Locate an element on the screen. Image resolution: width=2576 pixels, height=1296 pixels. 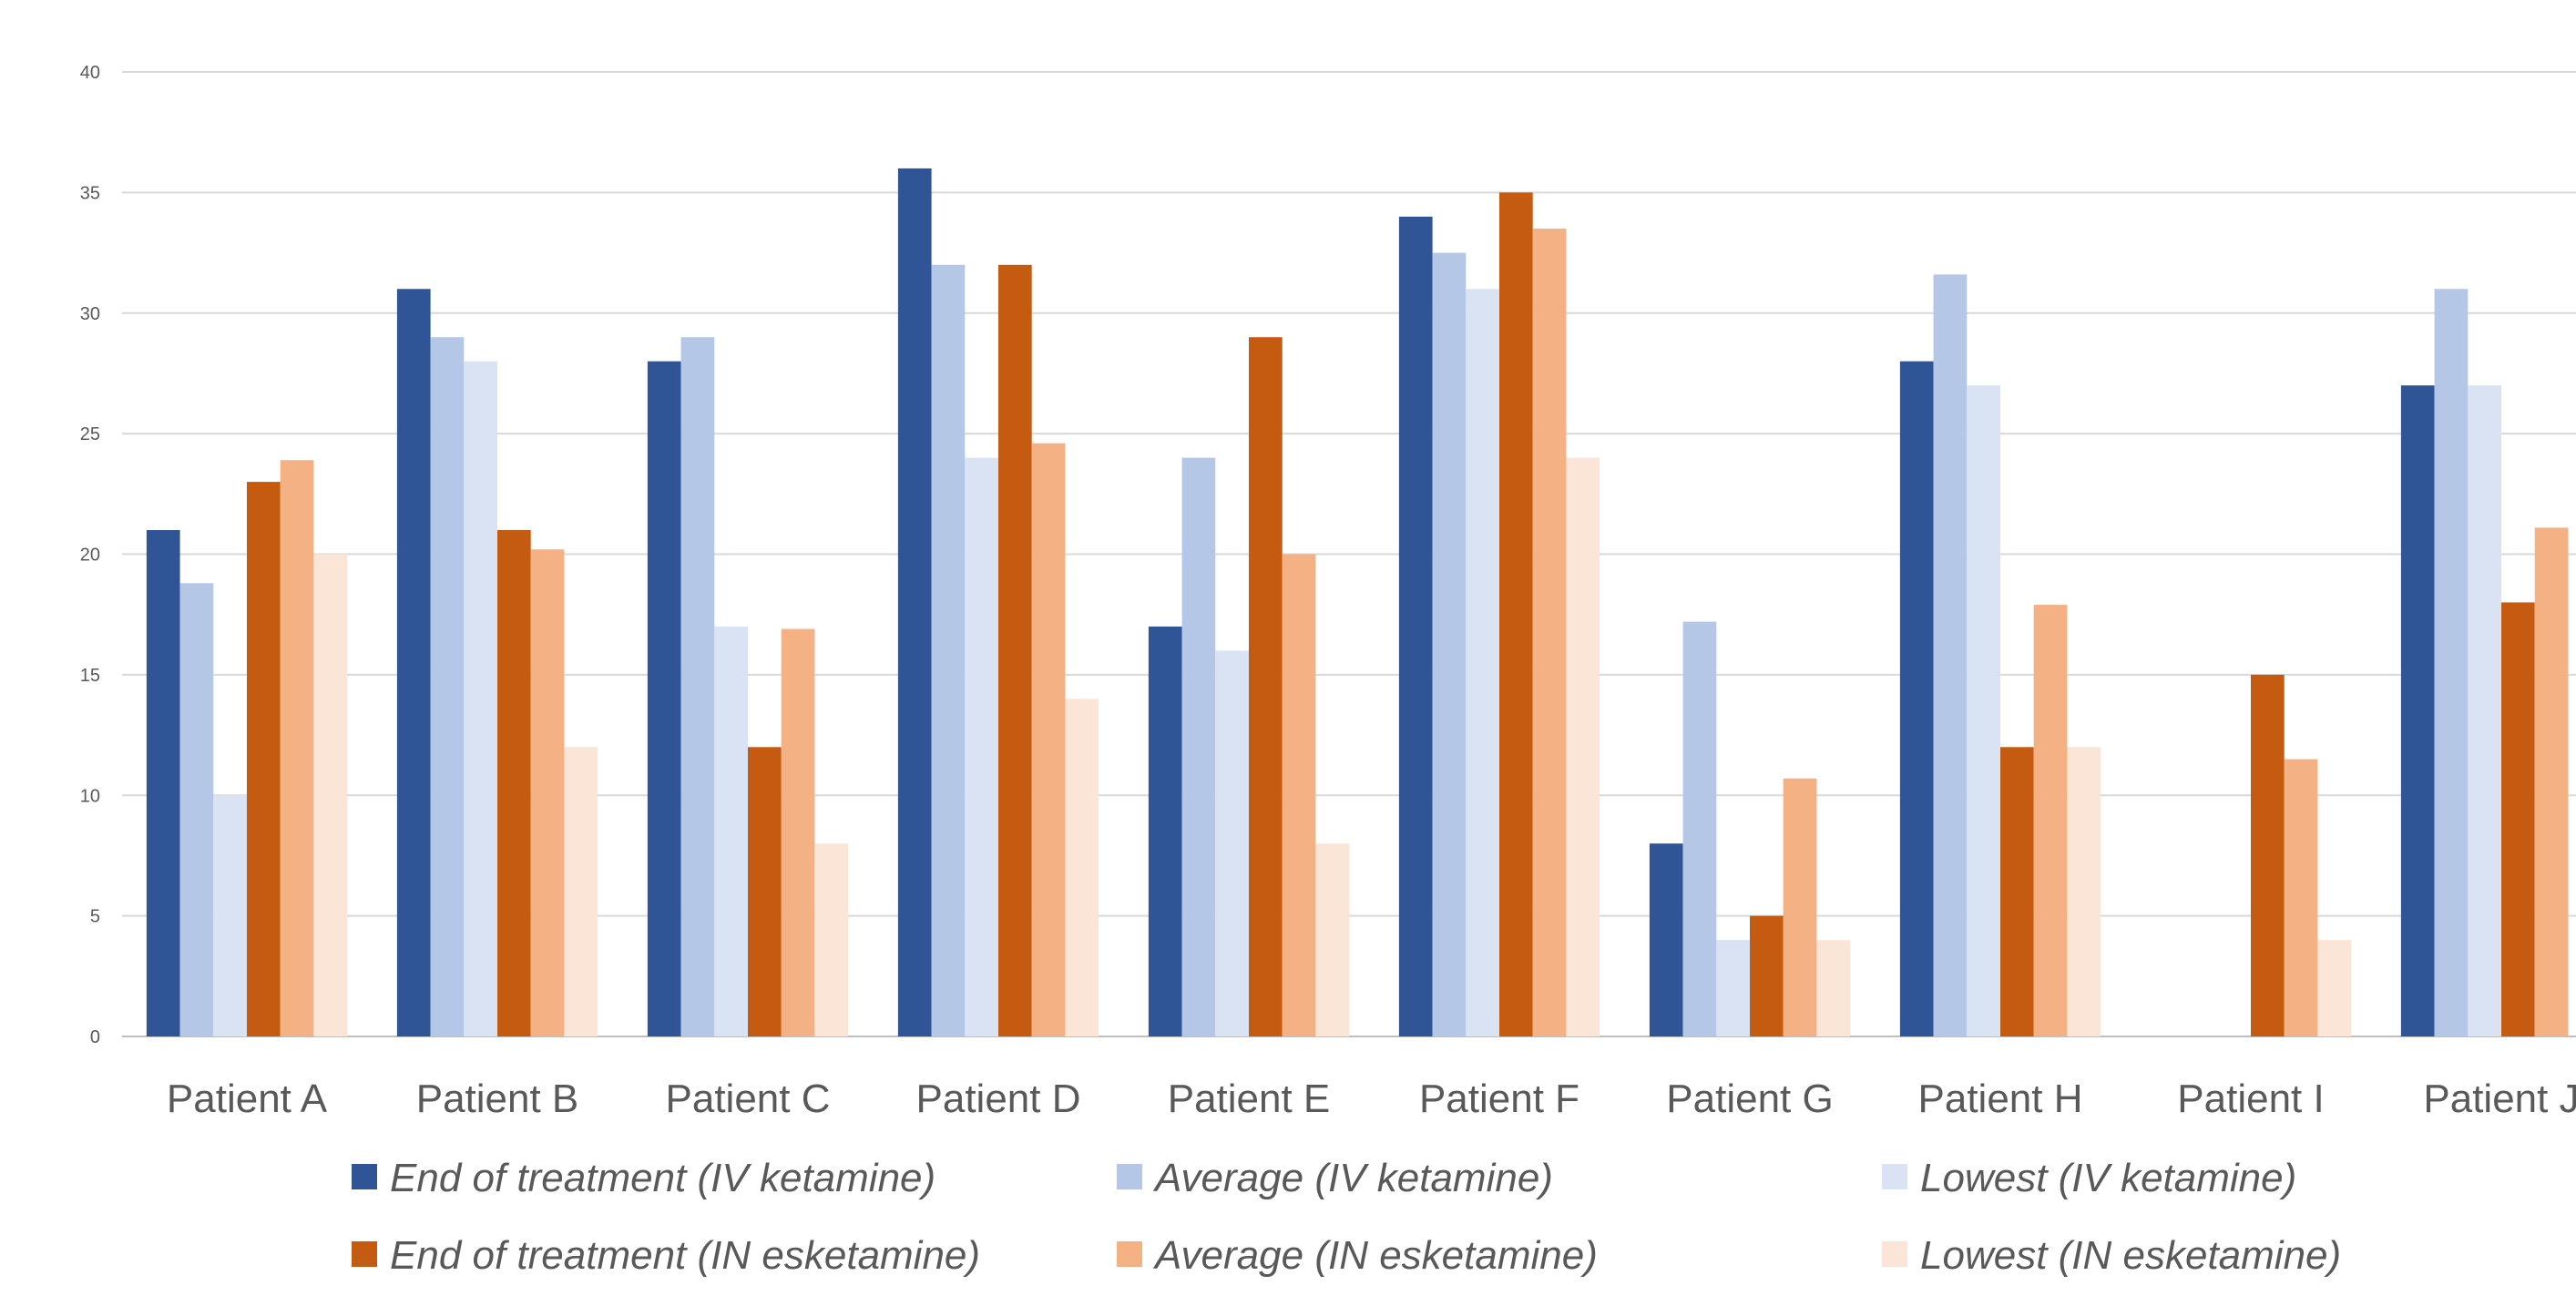
y-tick-label: 25 is located at coordinates (90, 434).